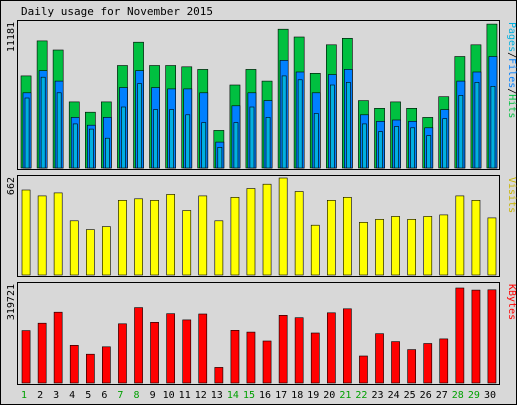  I want to click on series-label-part: /, so click(511, 55).